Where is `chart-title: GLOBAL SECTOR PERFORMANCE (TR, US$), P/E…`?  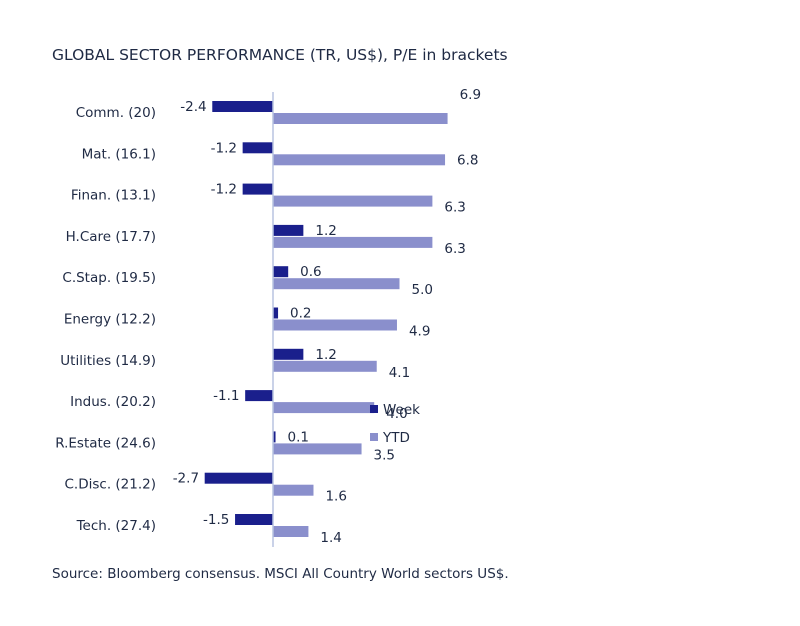 chart-title: GLOBAL SECTOR PERFORMANCE (TR, US$), P/E… is located at coordinates (280, 55).